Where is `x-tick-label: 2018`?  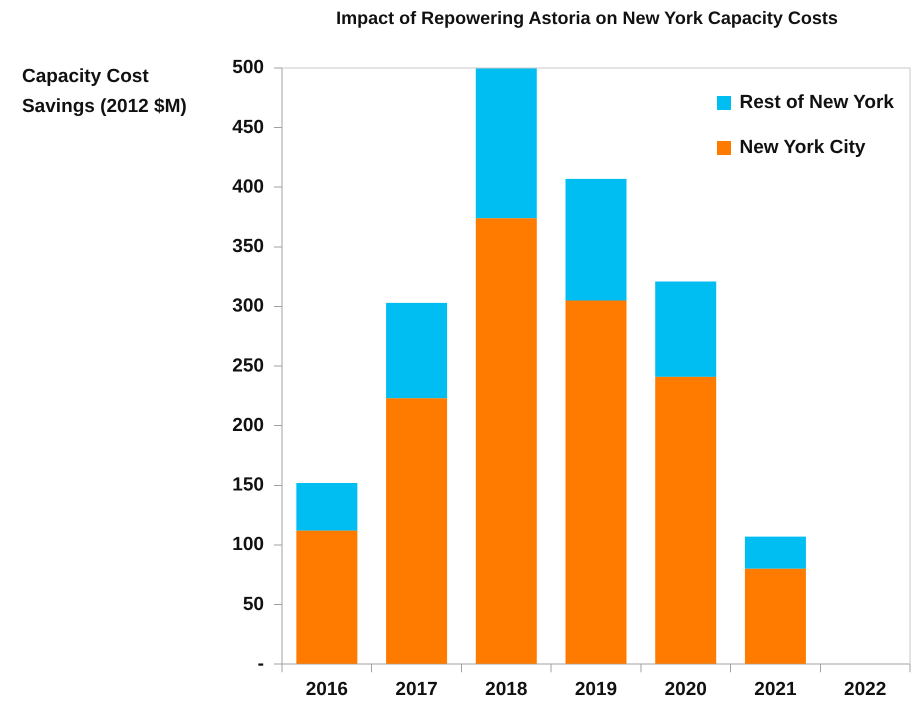
x-tick-label: 2018 is located at coordinates (506, 689).